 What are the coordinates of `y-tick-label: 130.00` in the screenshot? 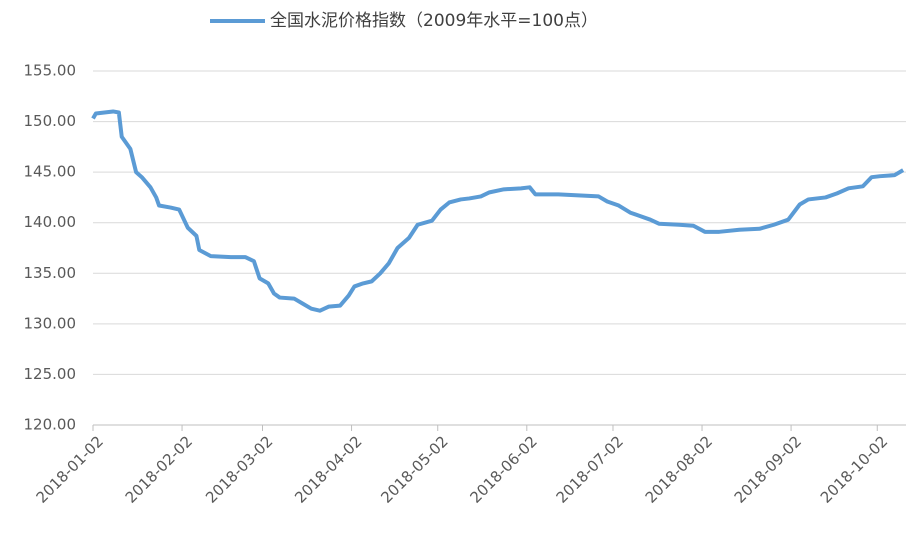 It's located at (50, 323).